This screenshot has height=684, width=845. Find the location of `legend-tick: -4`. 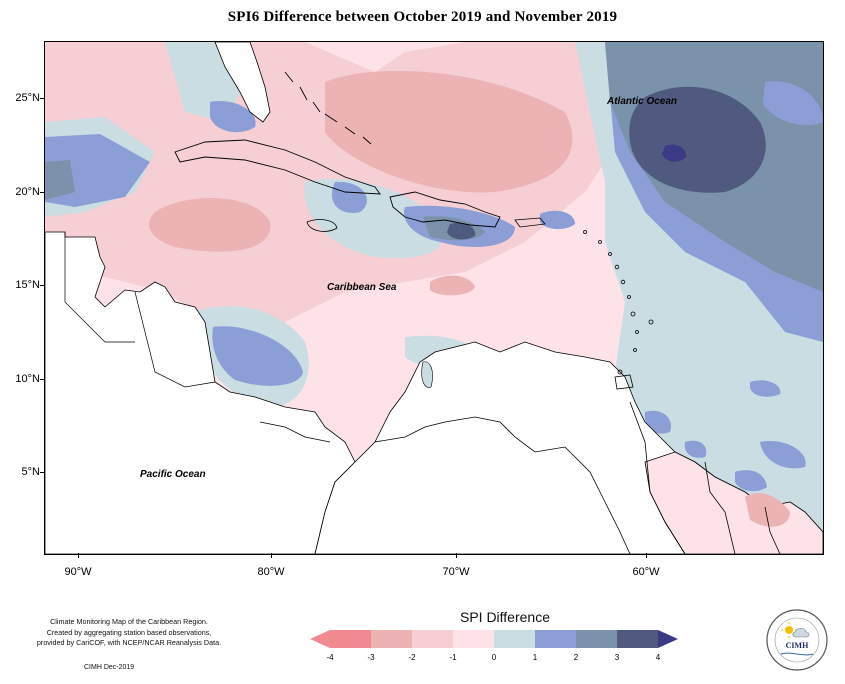

legend-tick: -4 is located at coordinates (330, 657).